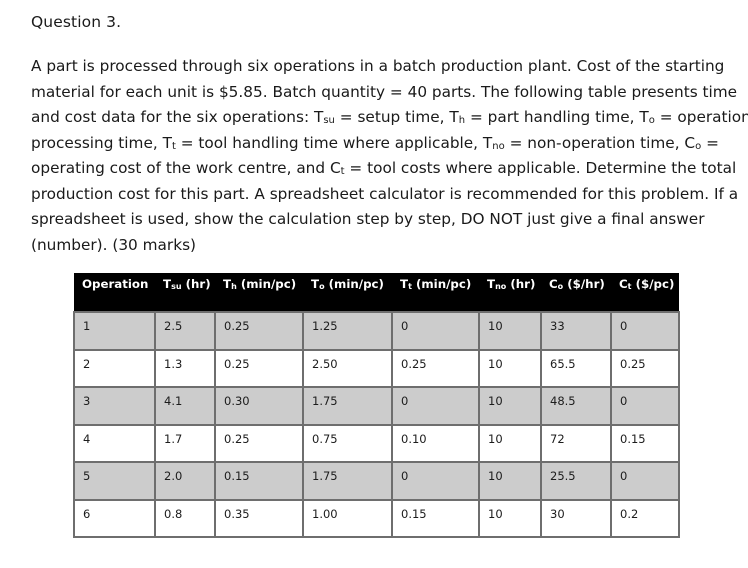 This screenshot has height=568, width=748. I want to click on header-tt: Tt (min/pc), so click(435, 292).